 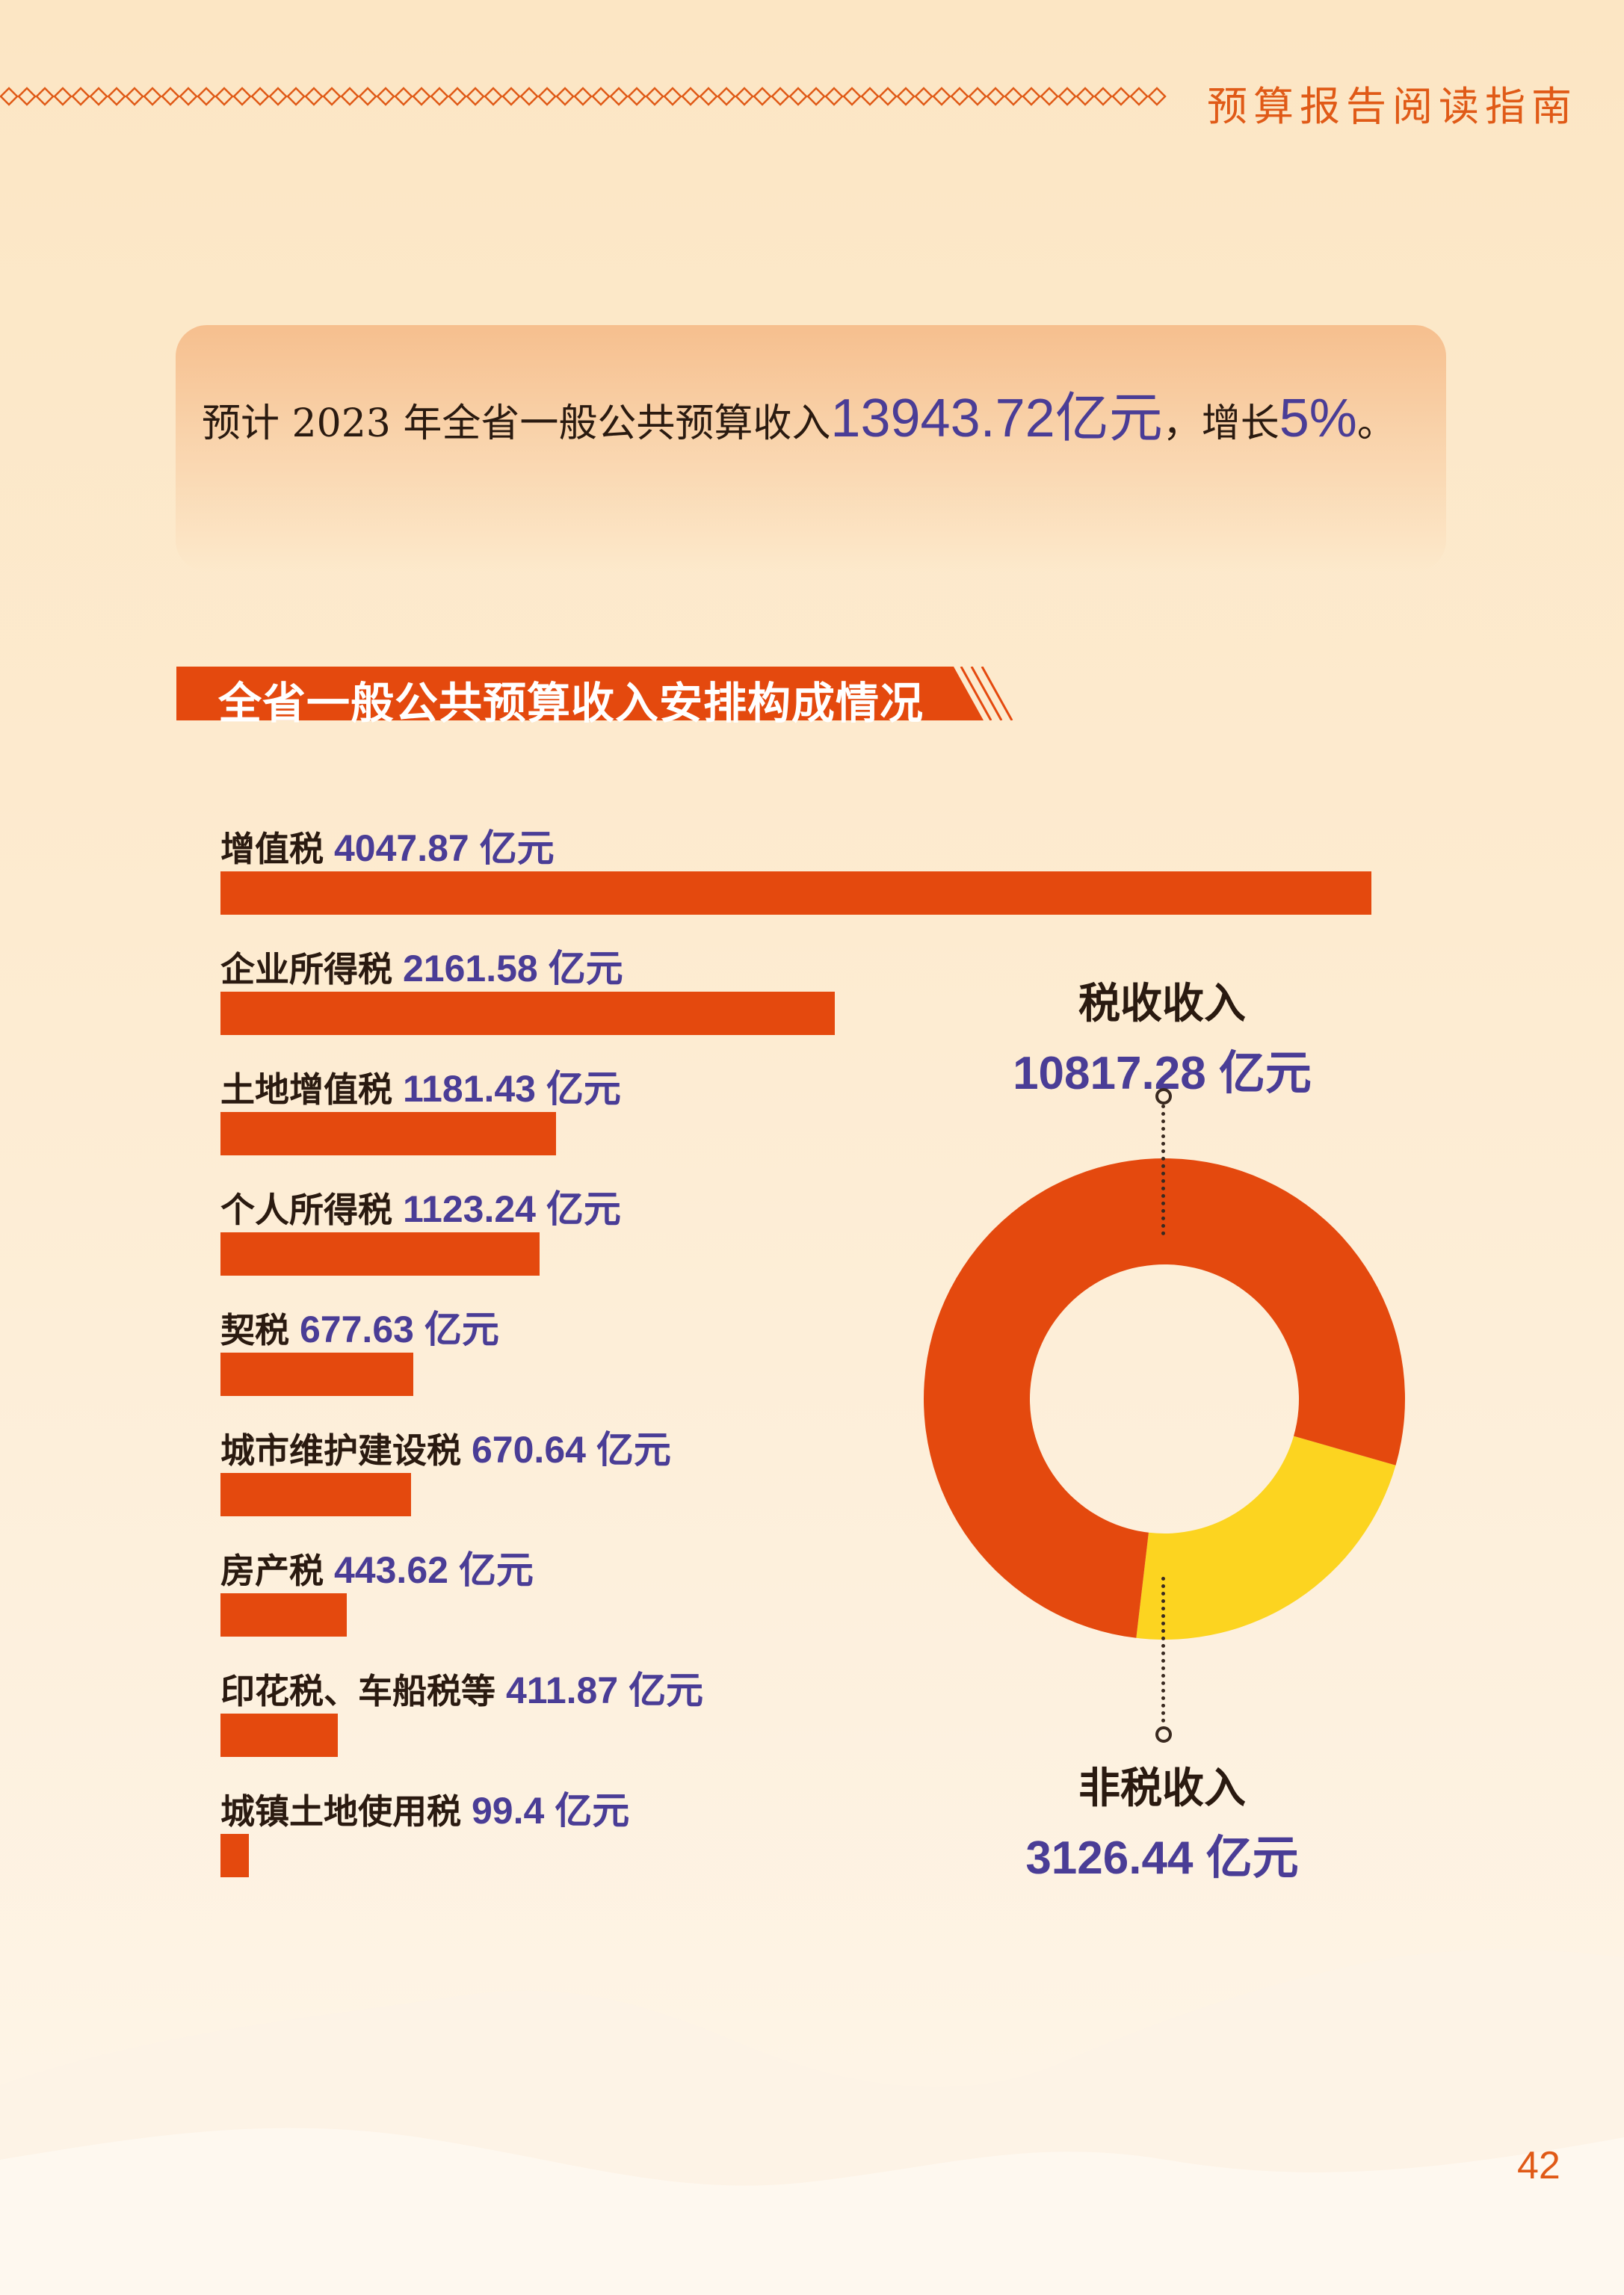 What do you see at coordinates (571, 703) in the screenshot?
I see `section-title: 全省一般公共预算收入安排构成情况` at bounding box center [571, 703].